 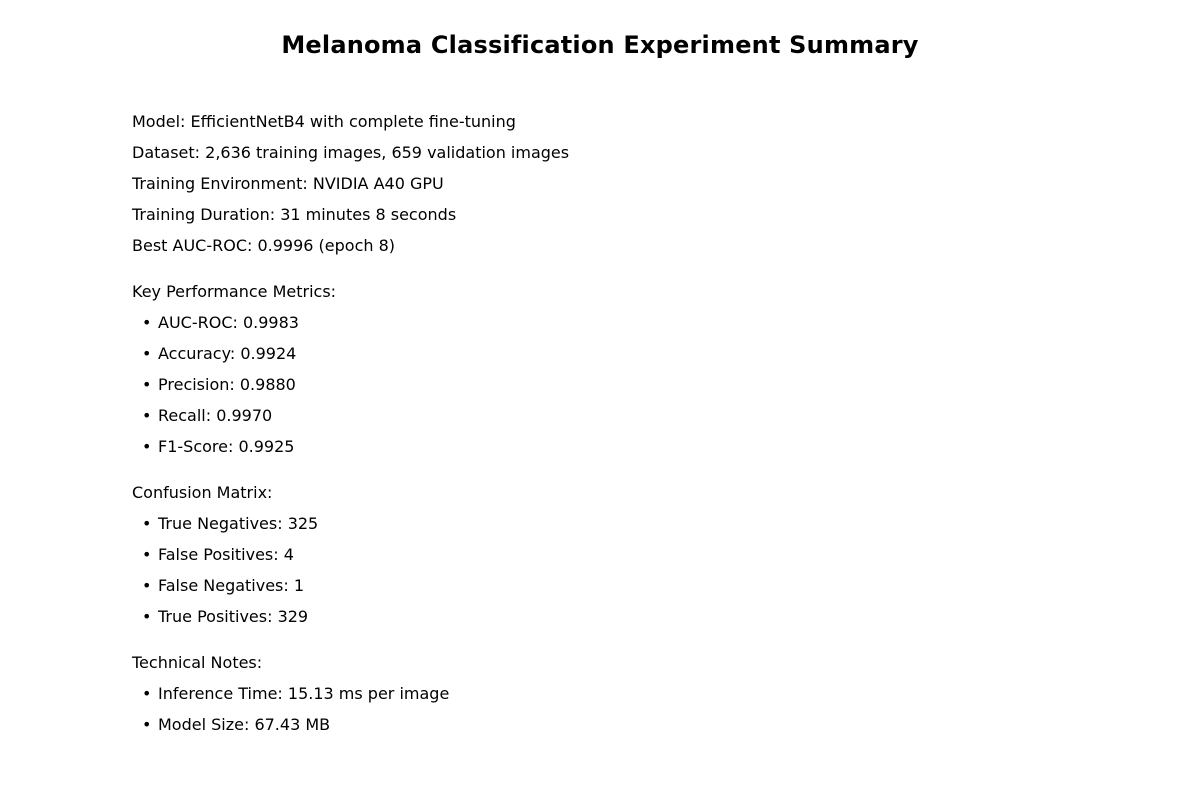 What do you see at coordinates (231, 585) in the screenshot?
I see `confusion-text: False Negatives: 1` at bounding box center [231, 585].